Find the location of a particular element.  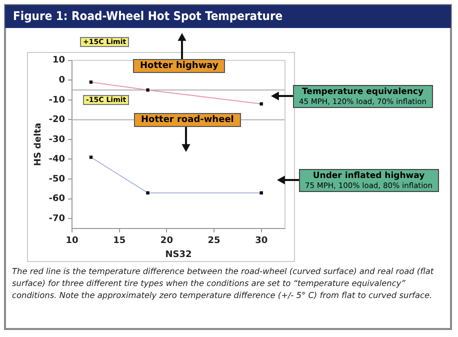

legend-label: Under inflated highway is located at coordinates (369, 176).